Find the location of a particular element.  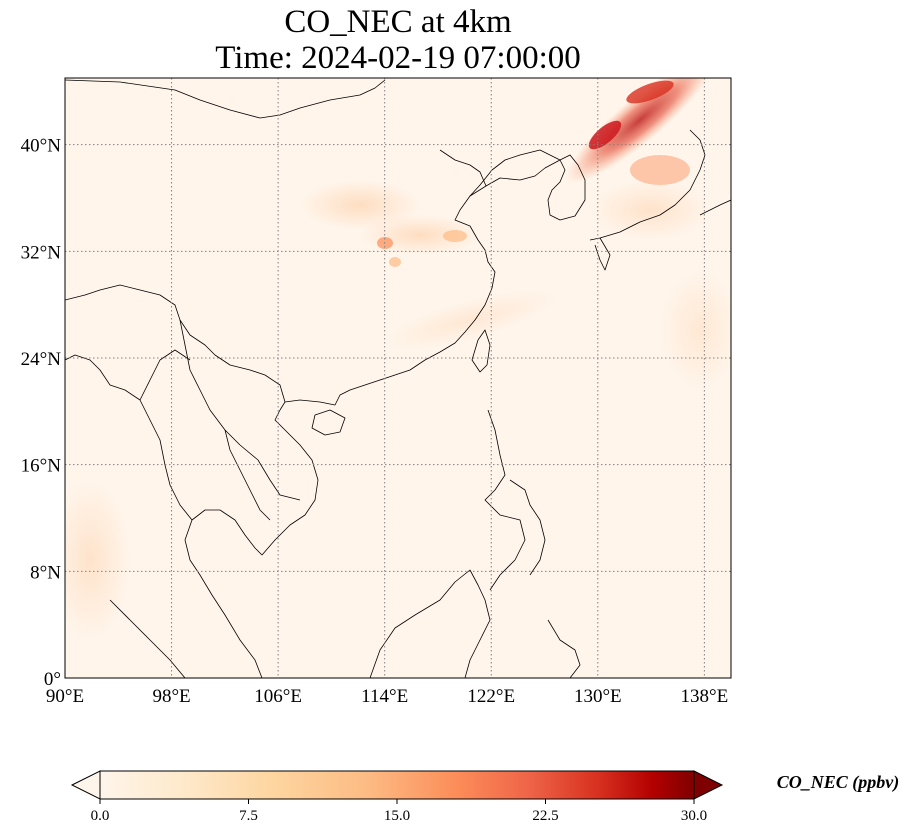

colorbar: 0.0 7.5 15.0 22.5 30.0 CO_NEC (ppbv) is located at coordinates (485, 797).